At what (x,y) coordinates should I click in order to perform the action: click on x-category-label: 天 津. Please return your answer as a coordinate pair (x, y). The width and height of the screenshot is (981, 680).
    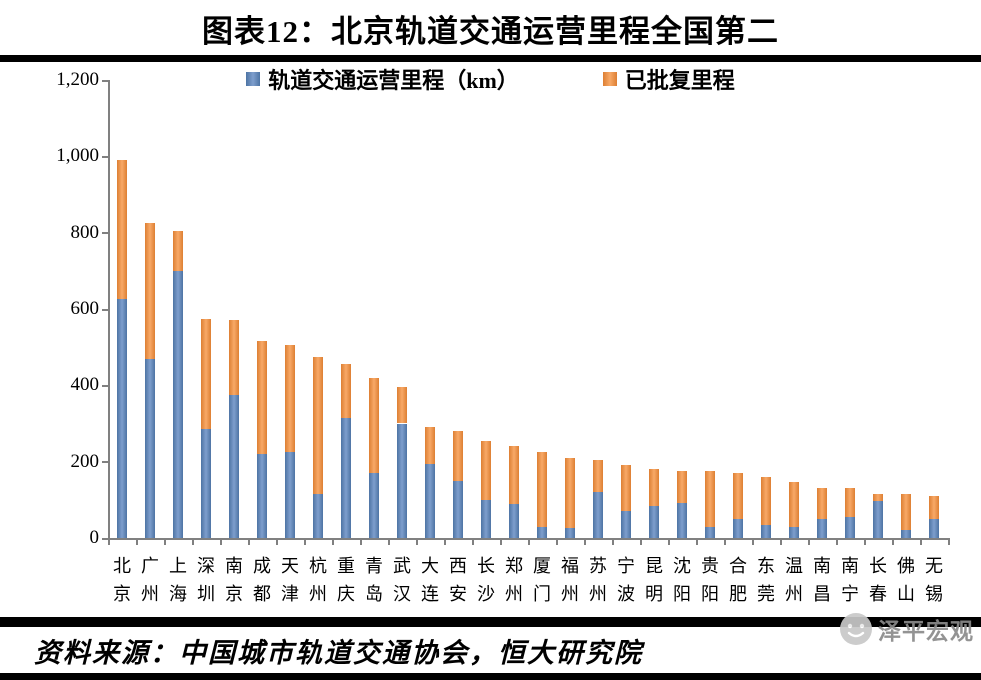
    Looking at the image, I should click on (290, 580).